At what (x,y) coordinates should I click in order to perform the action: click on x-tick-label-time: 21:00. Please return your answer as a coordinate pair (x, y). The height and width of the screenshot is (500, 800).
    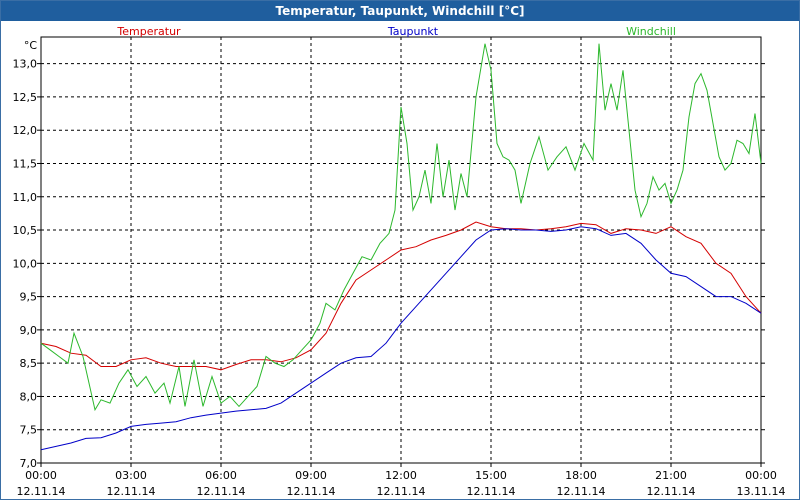
    Looking at the image, I should click on (671, 475).